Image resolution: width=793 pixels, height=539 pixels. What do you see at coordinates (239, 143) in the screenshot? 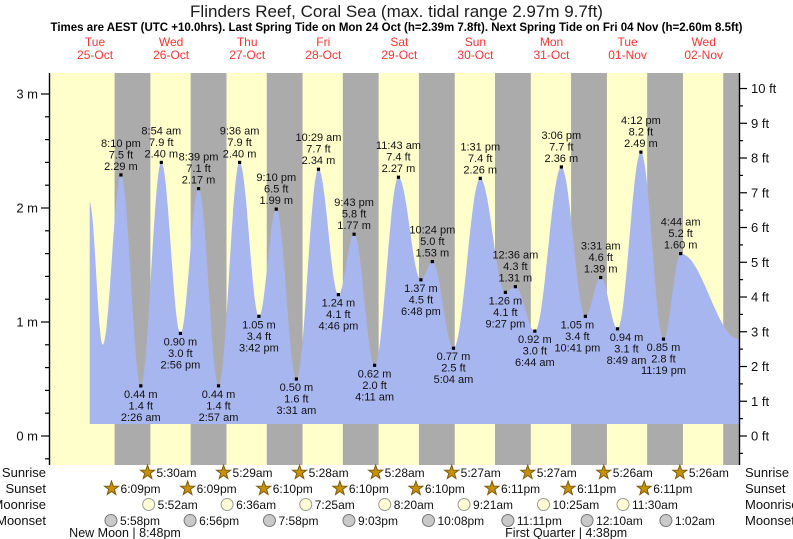
I see `tide-annotation: 7.9 ft` at bounding box center [239, 143].